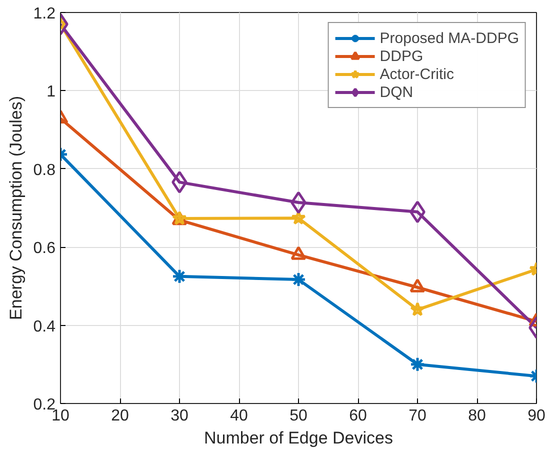  Describe the element at coordinates (477, 416) in the screenshot. I see `x-tick-label: 80` at that location.